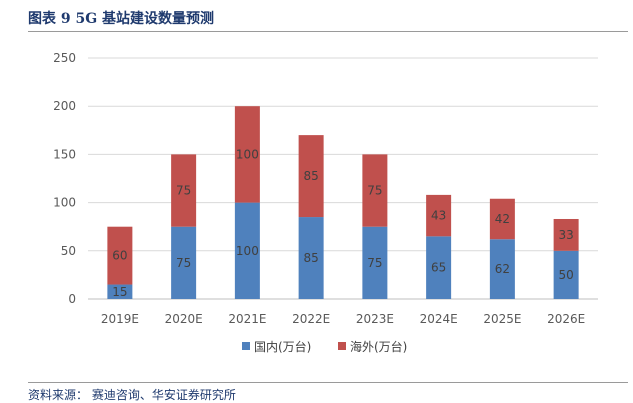  Describe the element at coordinates (343, 319) in the screenshot. I see `x-axis-ticks: 2019E 2020E 2021E 2022E 2023E 2024E 2025E 2026E` at that location.